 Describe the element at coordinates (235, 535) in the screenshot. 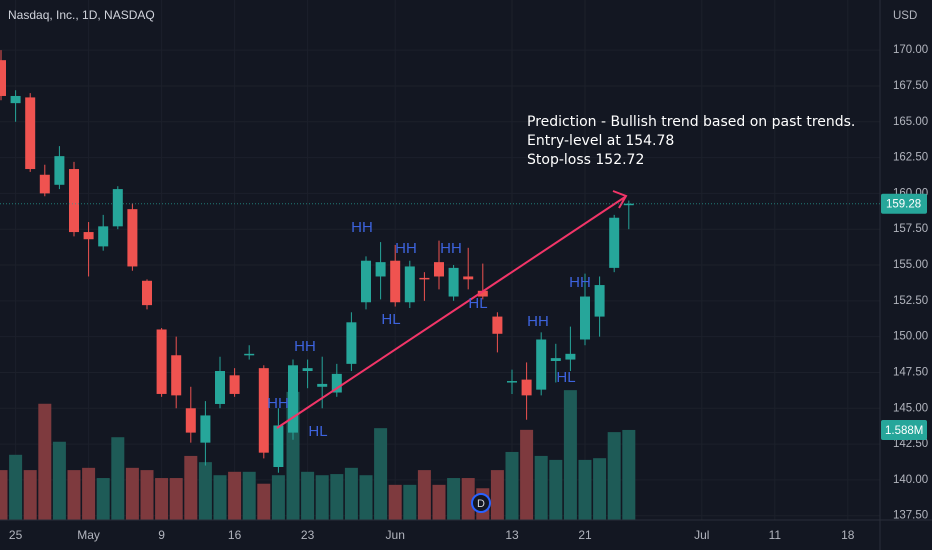

I see `x-tick-label: 16` at that location.